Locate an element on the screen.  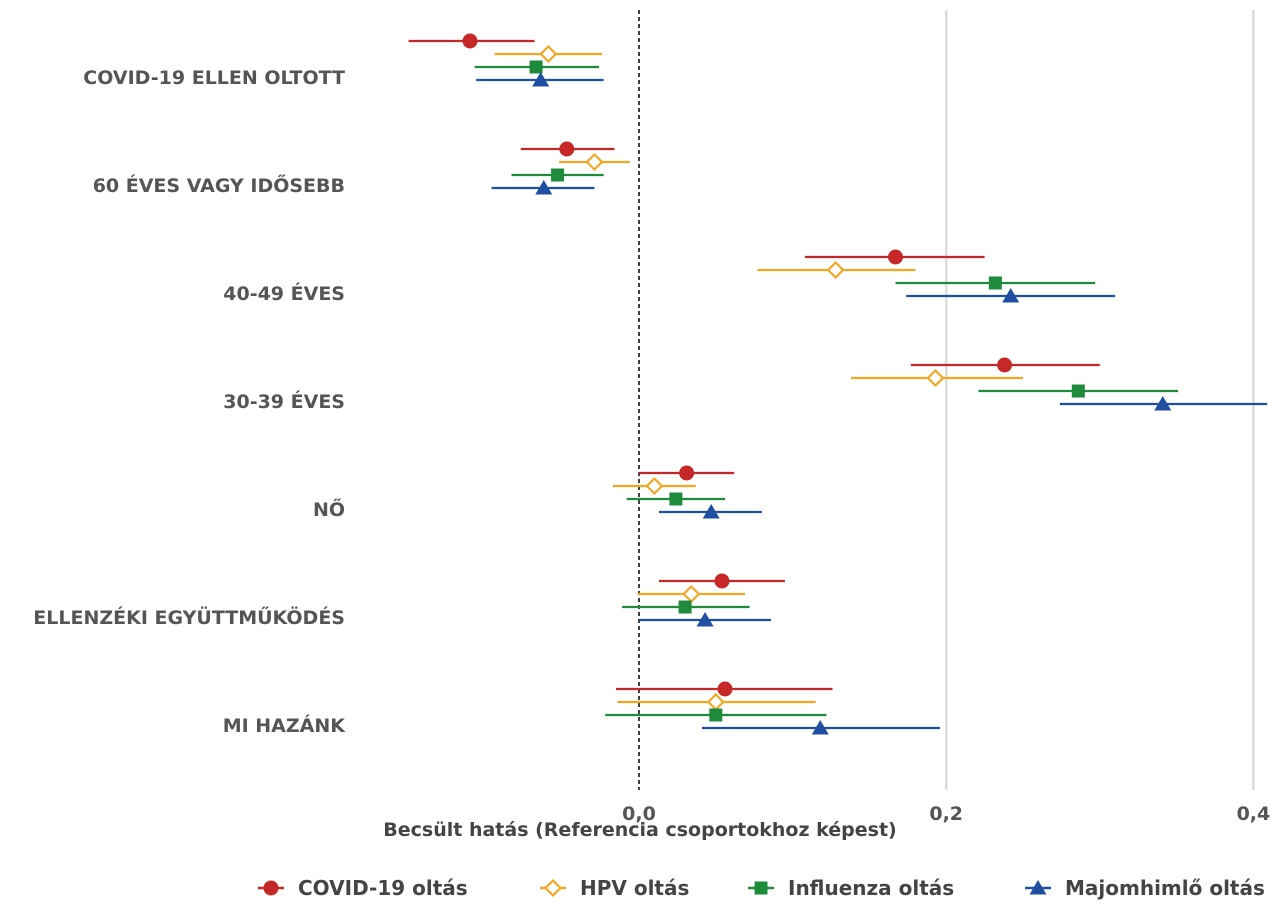
category-label: MI HAZÁNK is located at coordinates (285, 725).